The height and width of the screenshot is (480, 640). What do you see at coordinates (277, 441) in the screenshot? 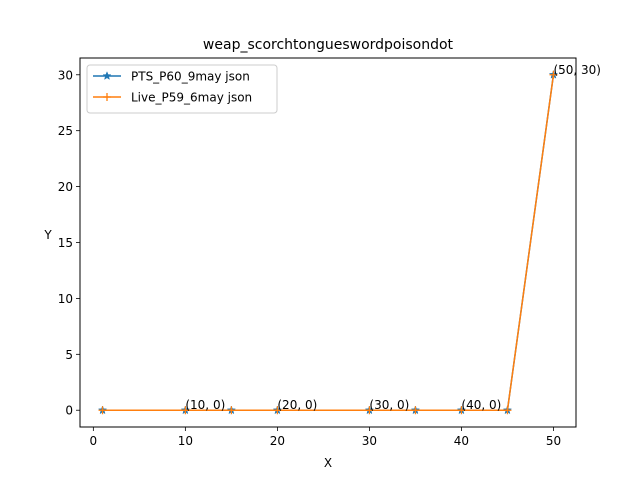
I see `x-tick-label: 20` at bounding box center [277, 441].